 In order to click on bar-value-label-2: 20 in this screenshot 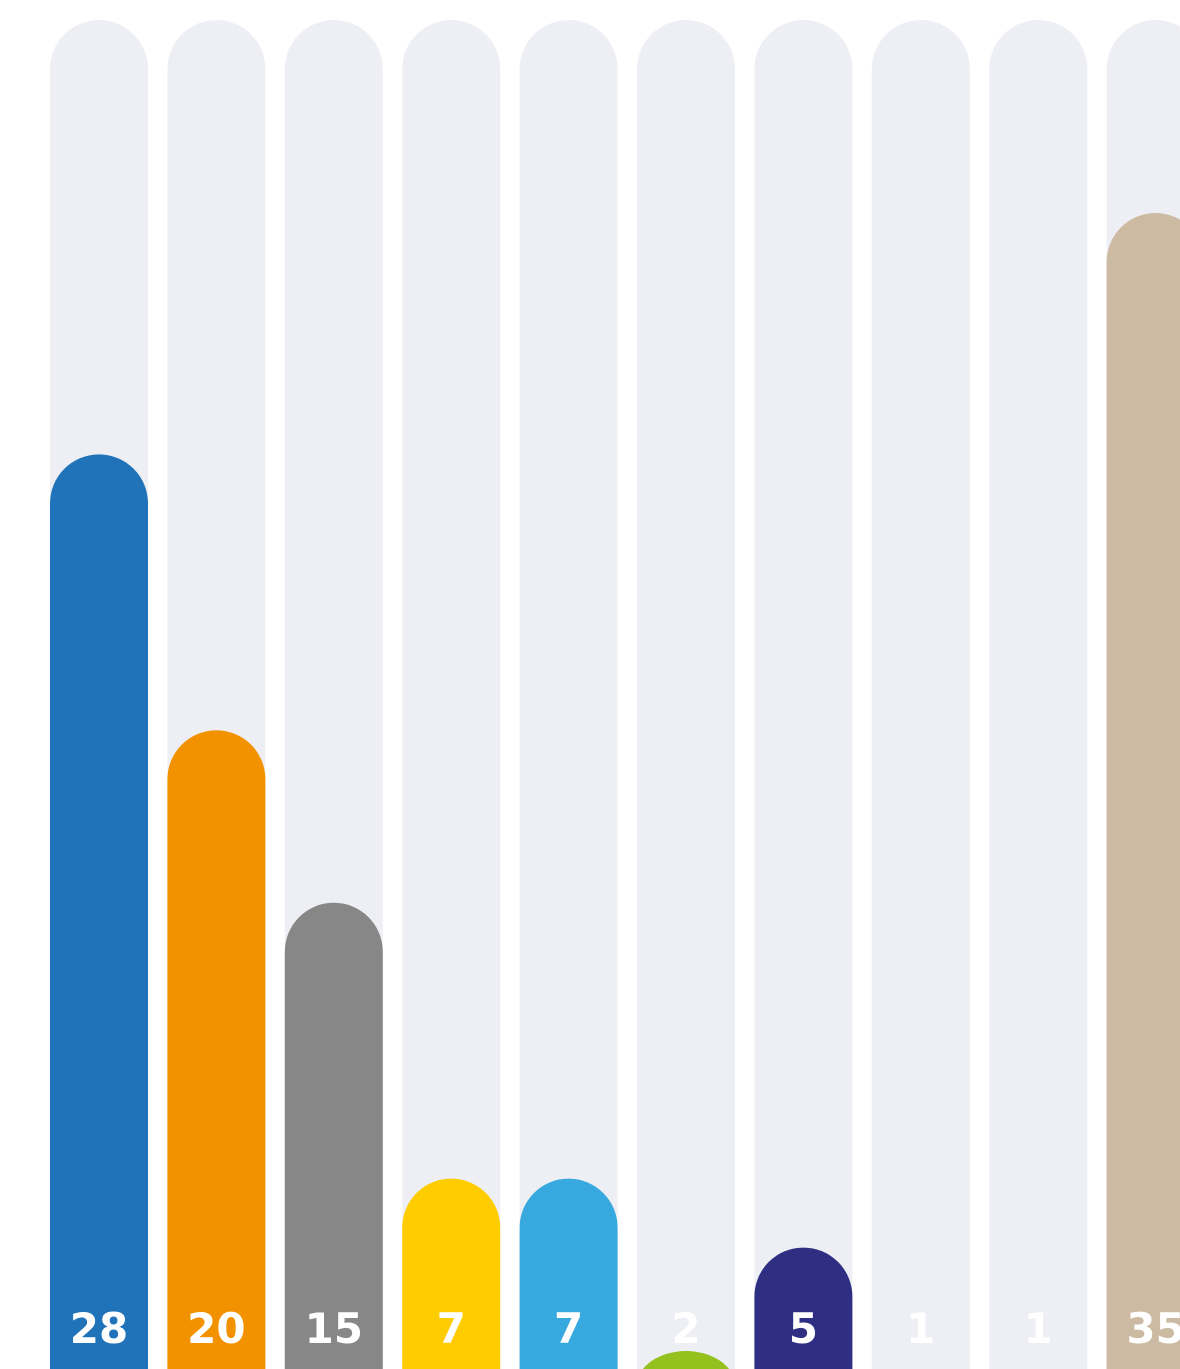, I will do `click(216, 1328)`.